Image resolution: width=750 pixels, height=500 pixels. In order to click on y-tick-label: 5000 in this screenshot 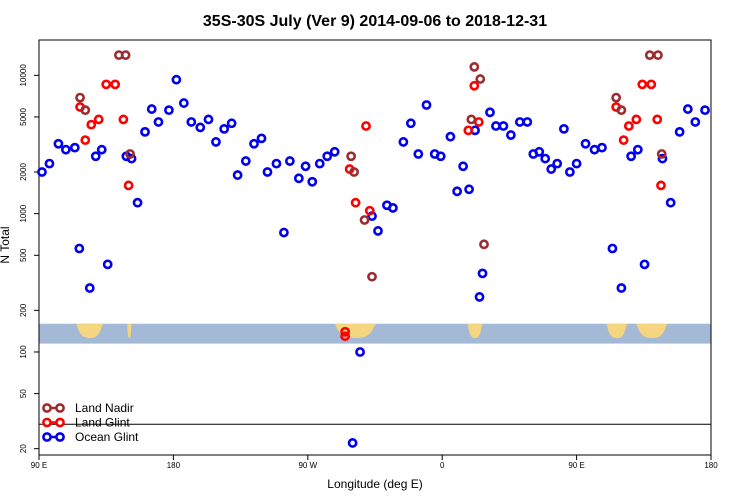, I will do `click(23, 117)`.